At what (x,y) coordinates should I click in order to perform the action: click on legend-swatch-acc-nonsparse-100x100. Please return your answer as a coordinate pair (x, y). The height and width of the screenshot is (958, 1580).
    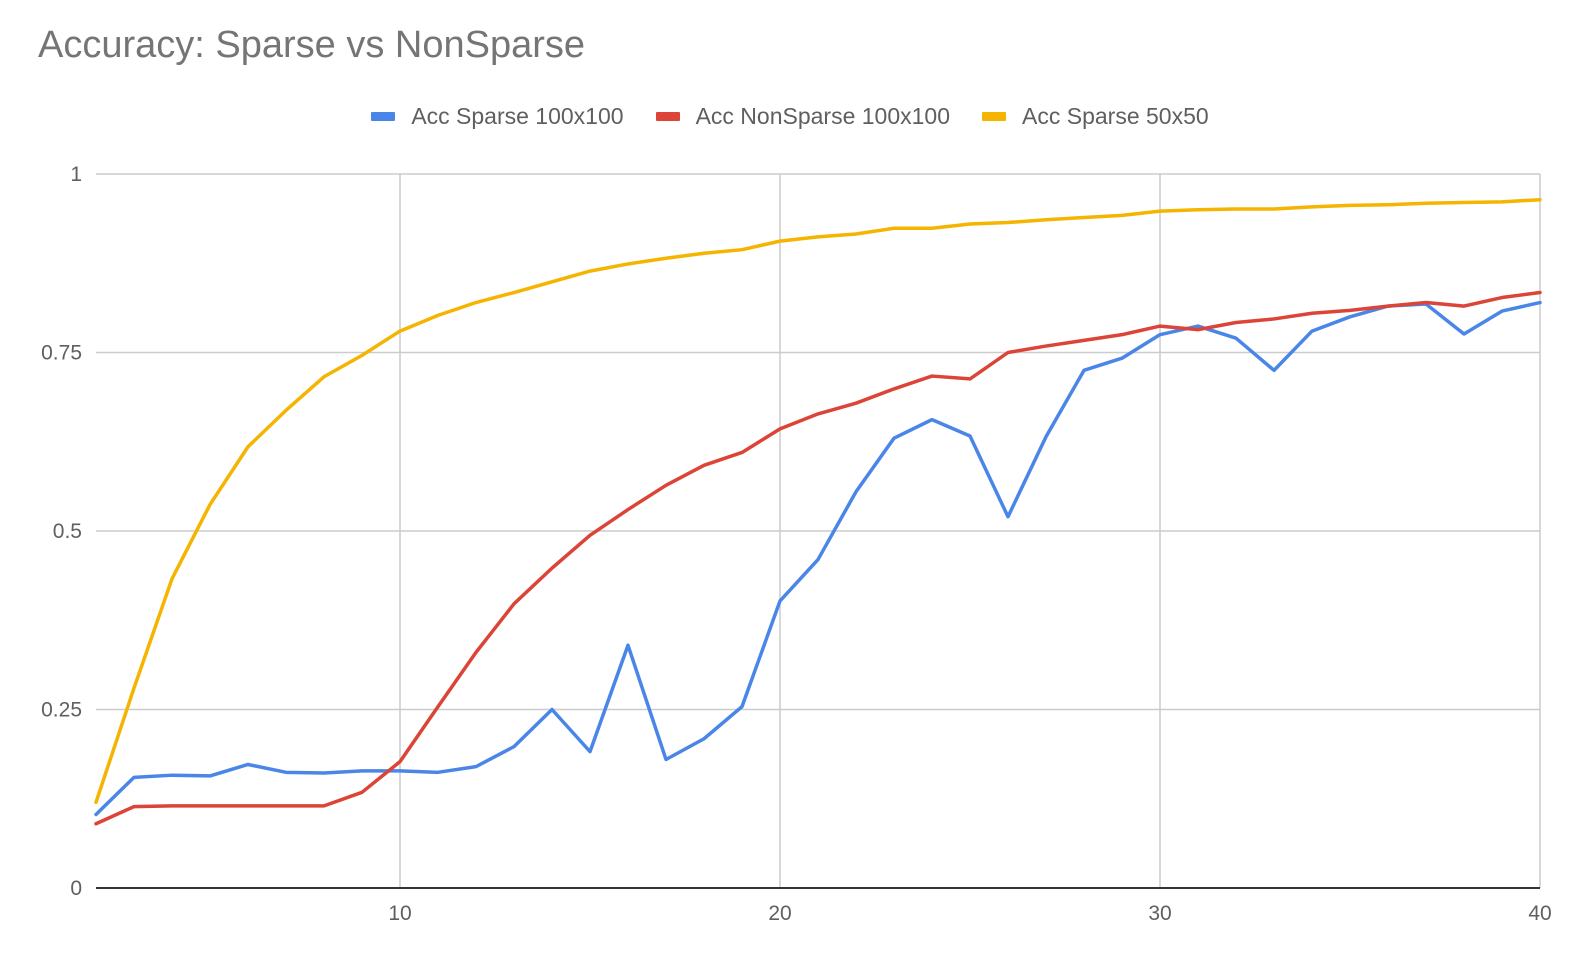
    Looking at the image, I should click on (667, 116).